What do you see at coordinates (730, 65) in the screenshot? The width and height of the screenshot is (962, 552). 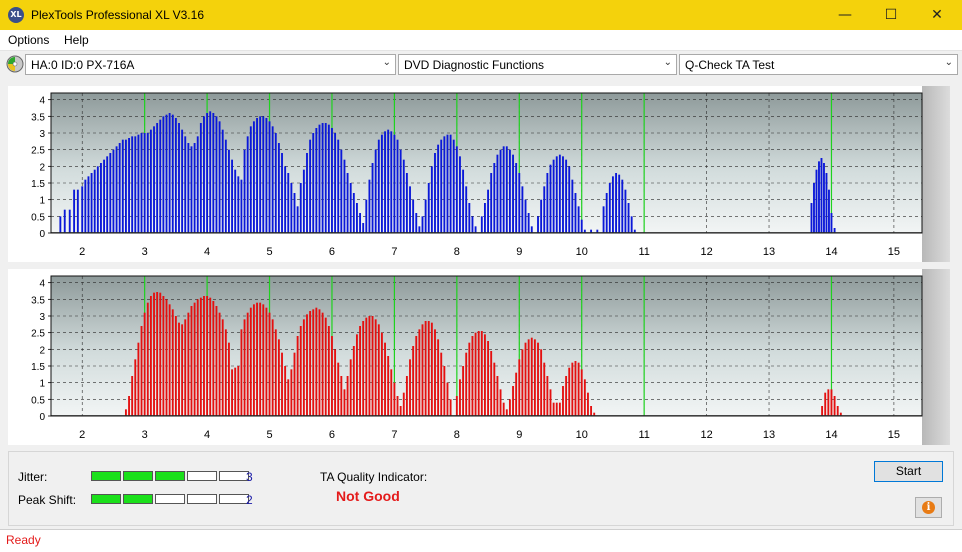 I see `test-select-value: Q-Check TA Test` at bounding box center [730, 65].